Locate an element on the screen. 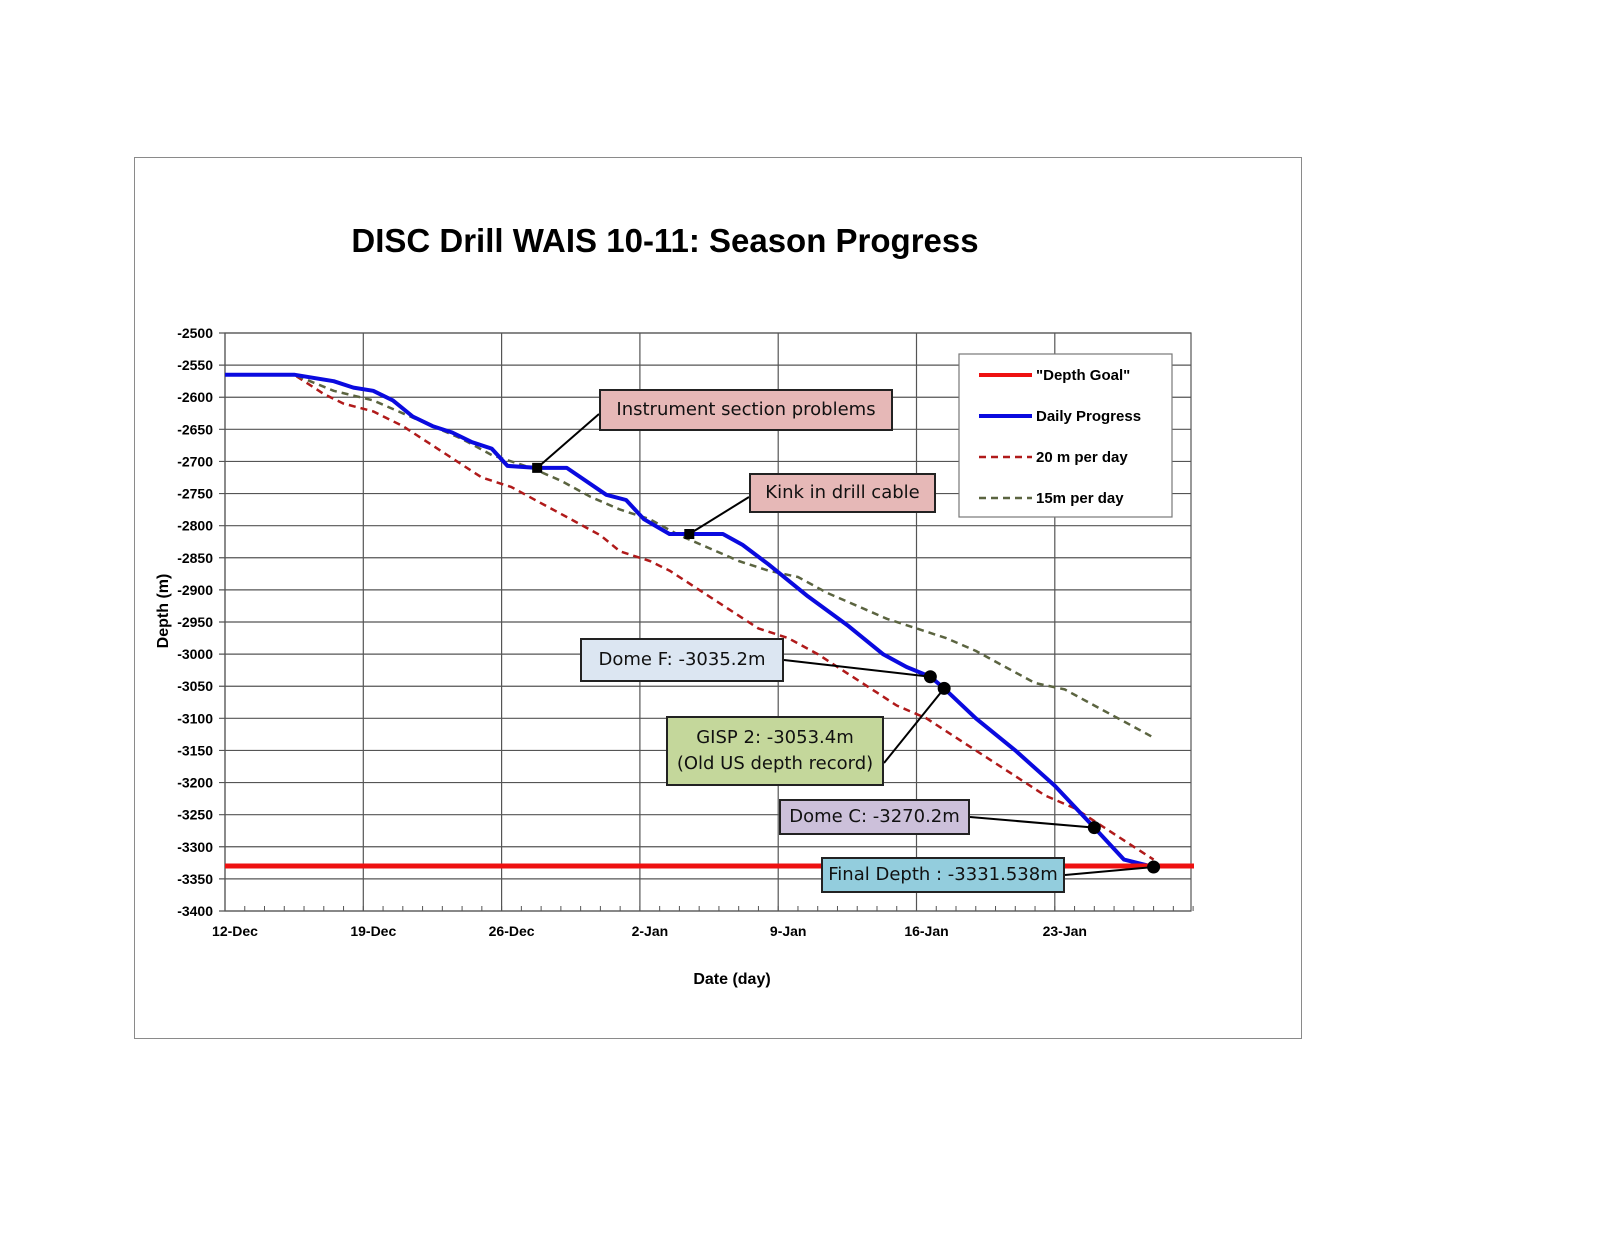 Image resolution: width=1600 pixels, height=1236 pixels. annotation-callout: Kink in drill cable is located at coordinates (842, 493).